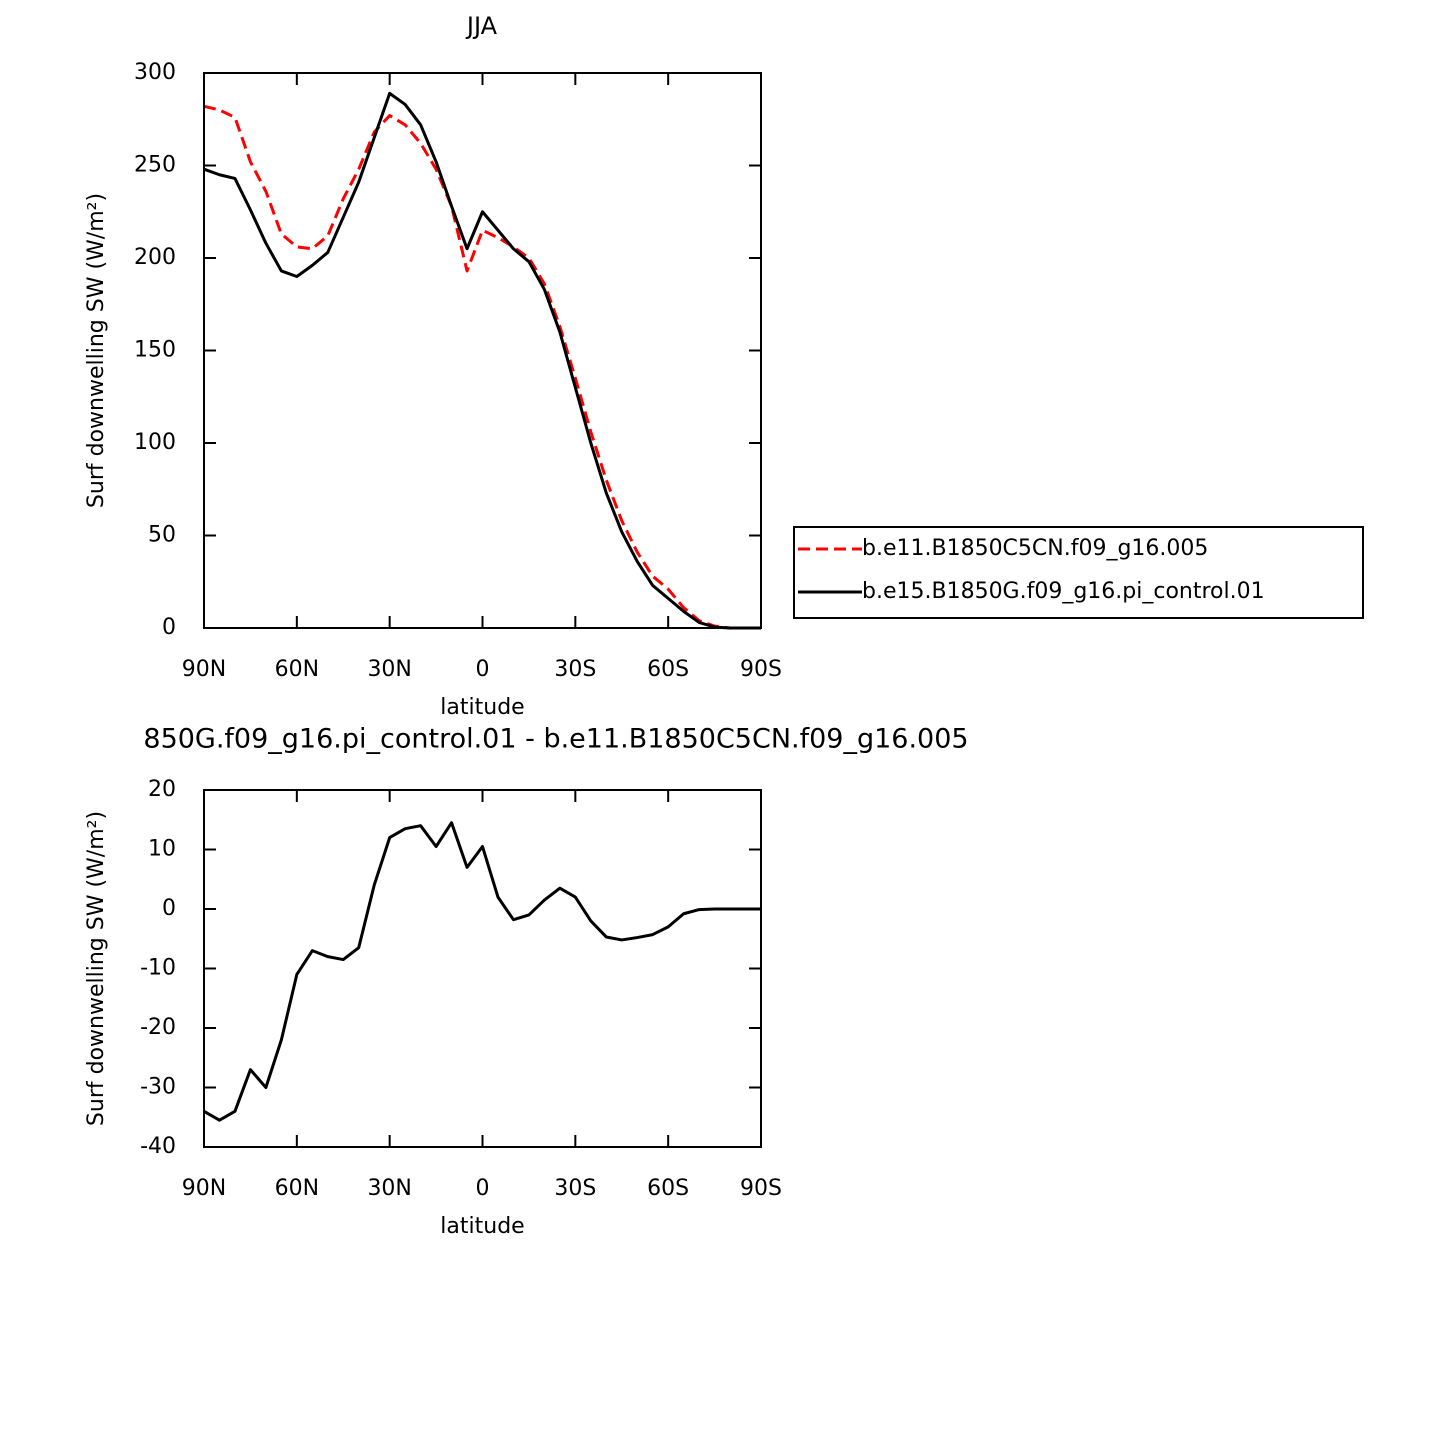 The image size is (1447, 1451). What do you see at coordinates (155, 72) in the screenshot?
I see `y-tick-label: 300` at bounding box center [155, 72].